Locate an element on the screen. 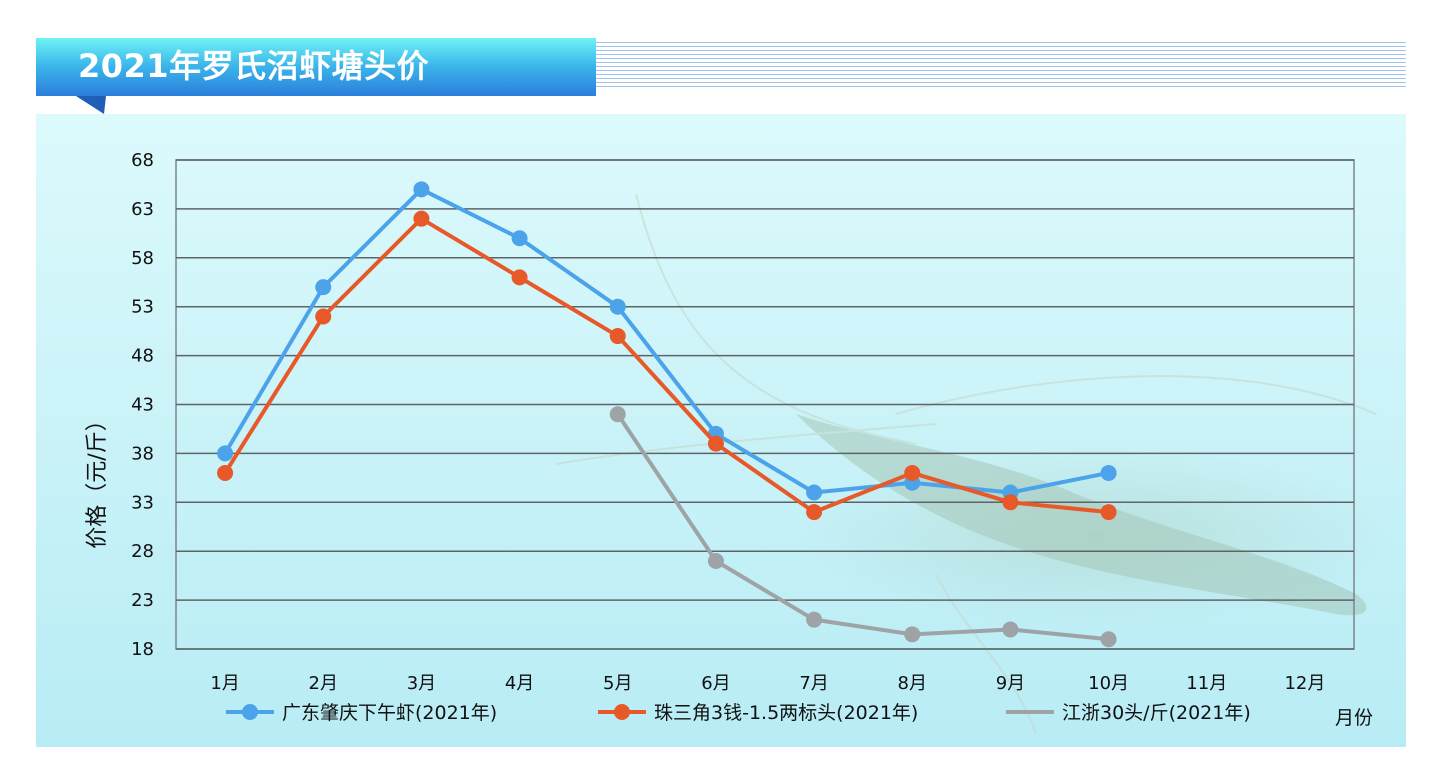 The image size is (1442, 781). title-banner-shape is located at coordinates (316, 76).